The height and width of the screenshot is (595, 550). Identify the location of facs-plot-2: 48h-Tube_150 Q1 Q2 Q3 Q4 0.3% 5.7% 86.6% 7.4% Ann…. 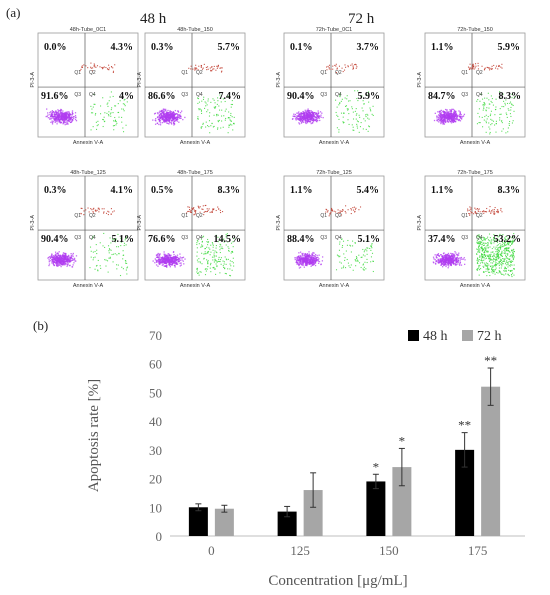
(191, 86).